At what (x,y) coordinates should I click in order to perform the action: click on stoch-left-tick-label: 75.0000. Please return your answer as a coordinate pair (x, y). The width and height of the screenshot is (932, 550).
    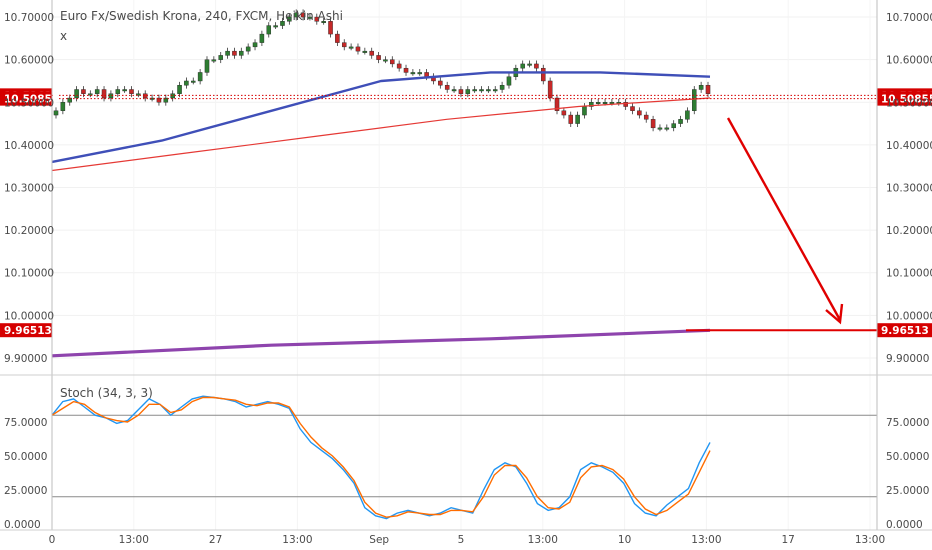
    Looking at the image, I should click on (25, 423).